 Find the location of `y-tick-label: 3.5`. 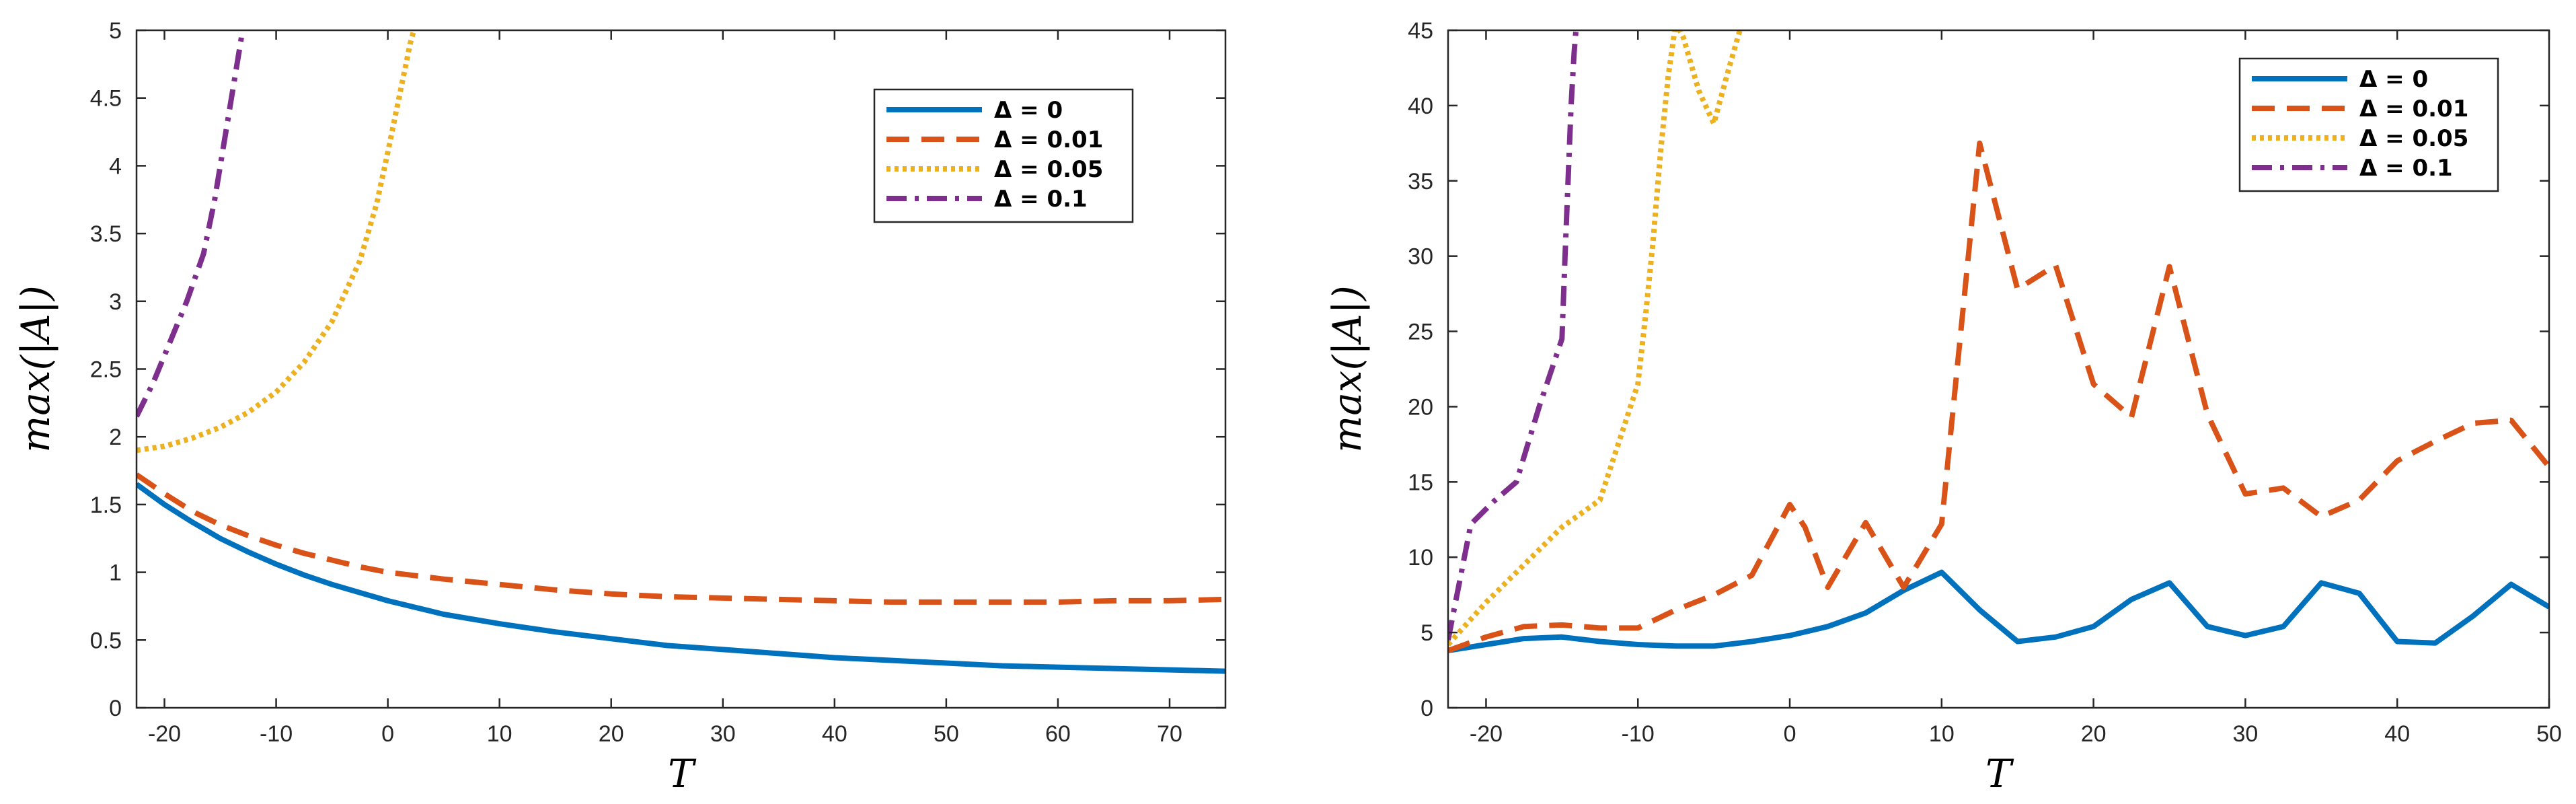

y-tick-label: 3.5 is located at coordinates (106, 234).